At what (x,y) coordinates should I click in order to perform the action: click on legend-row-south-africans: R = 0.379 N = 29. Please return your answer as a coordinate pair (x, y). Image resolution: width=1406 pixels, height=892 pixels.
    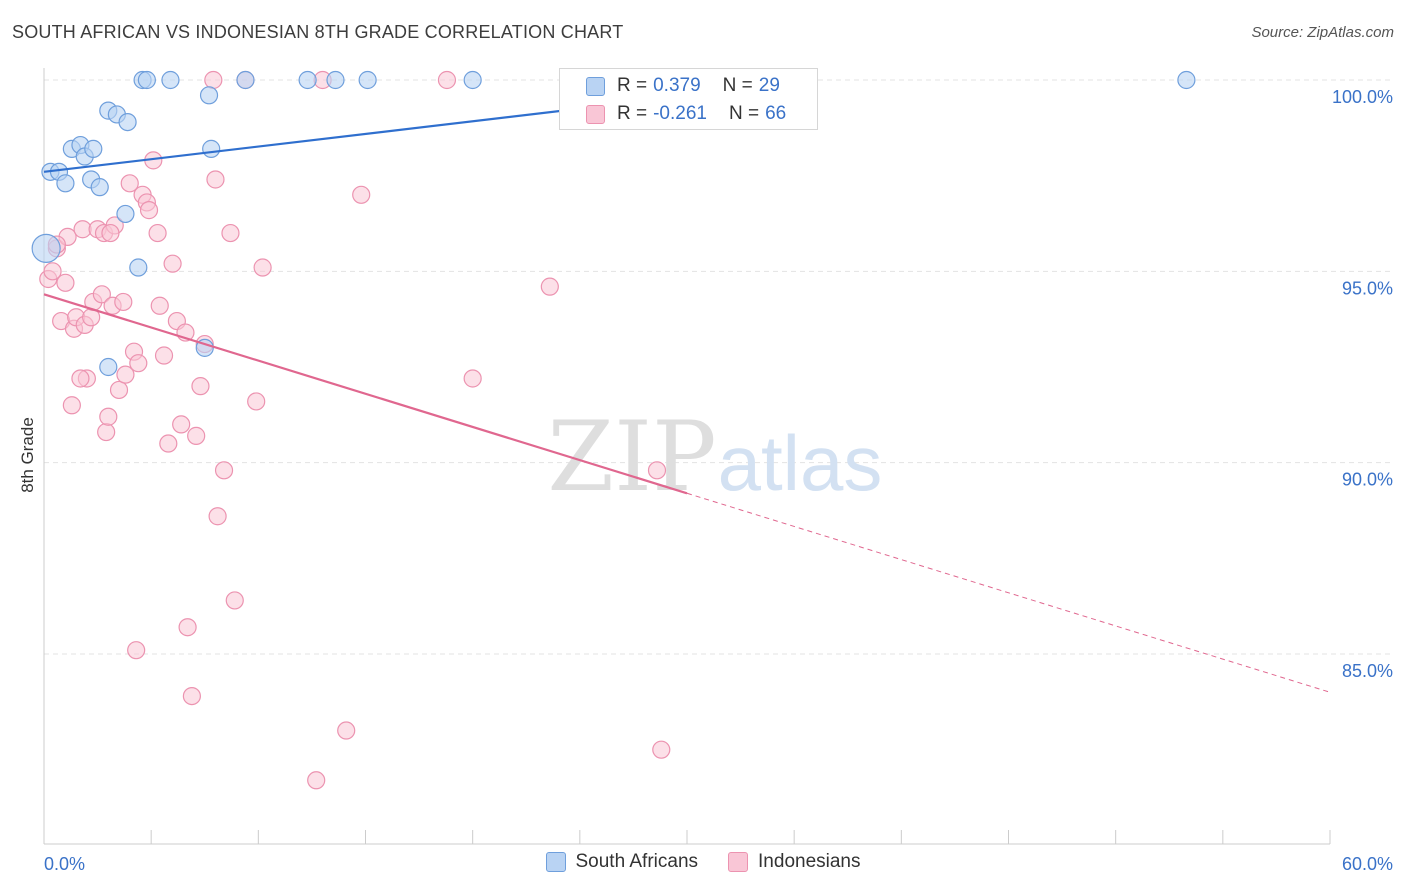
    Looking at the image, I should click on (683, 86).